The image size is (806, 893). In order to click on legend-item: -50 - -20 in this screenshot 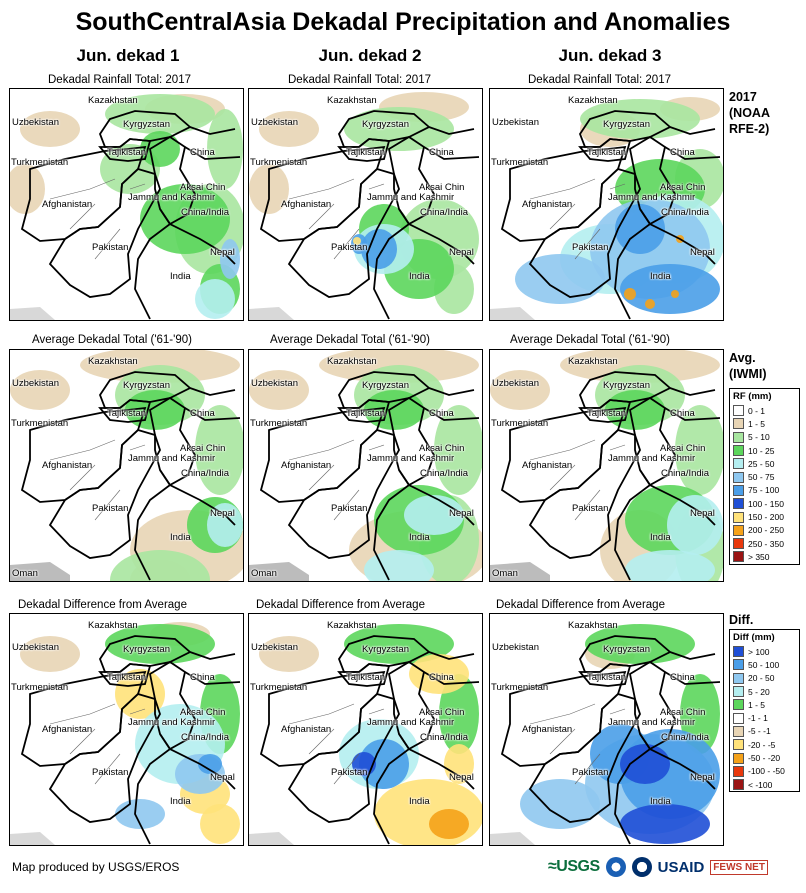, I will do `click(764, 757)`.